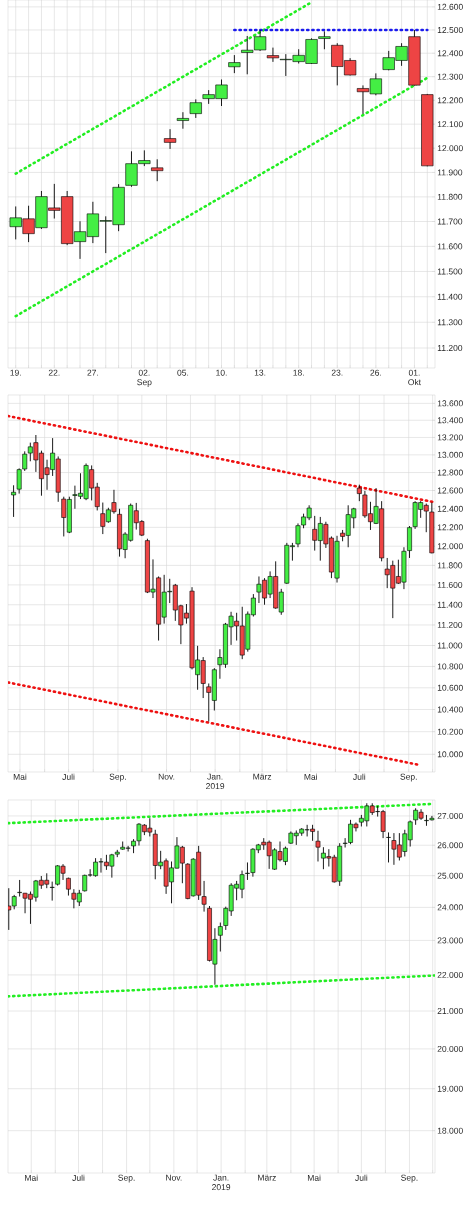  What do you see at coordinates (414, 377) in the screenshot?
I see `x-tick-label: 01. Okt` at bounding box center [414, 377].